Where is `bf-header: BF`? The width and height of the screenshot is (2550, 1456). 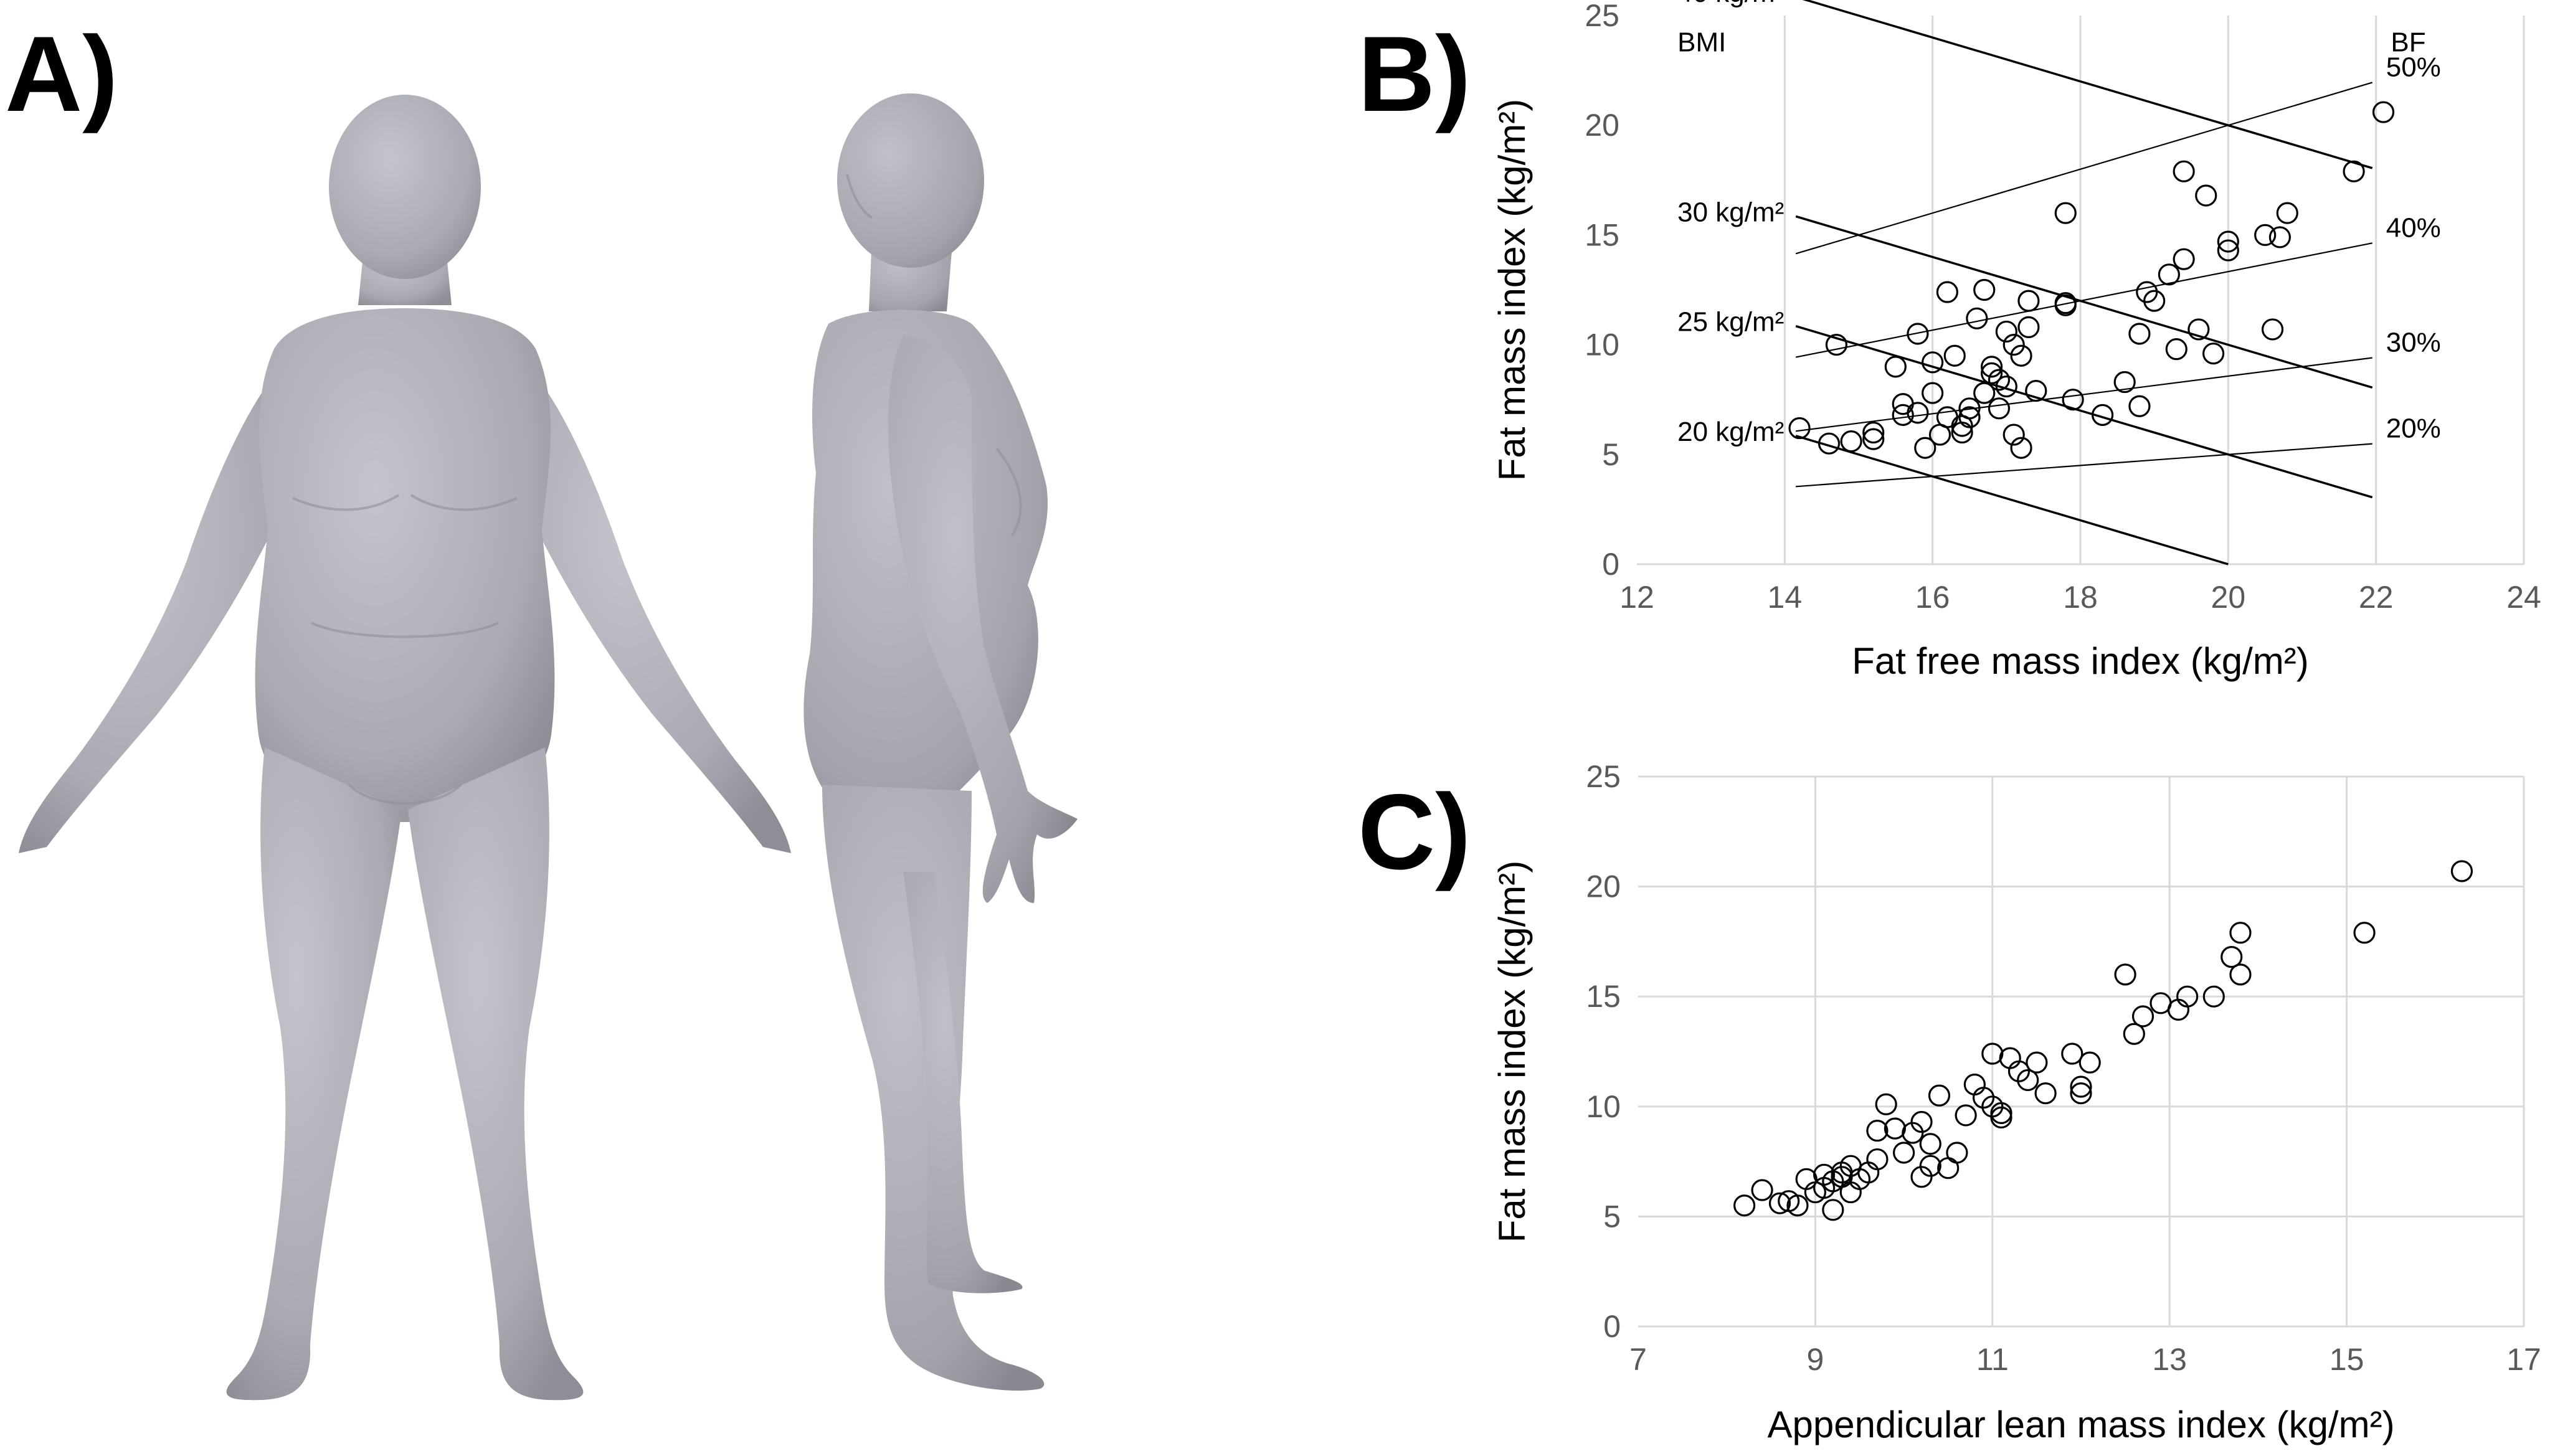 bf-header: BF is located at coordinates (2408, 42).